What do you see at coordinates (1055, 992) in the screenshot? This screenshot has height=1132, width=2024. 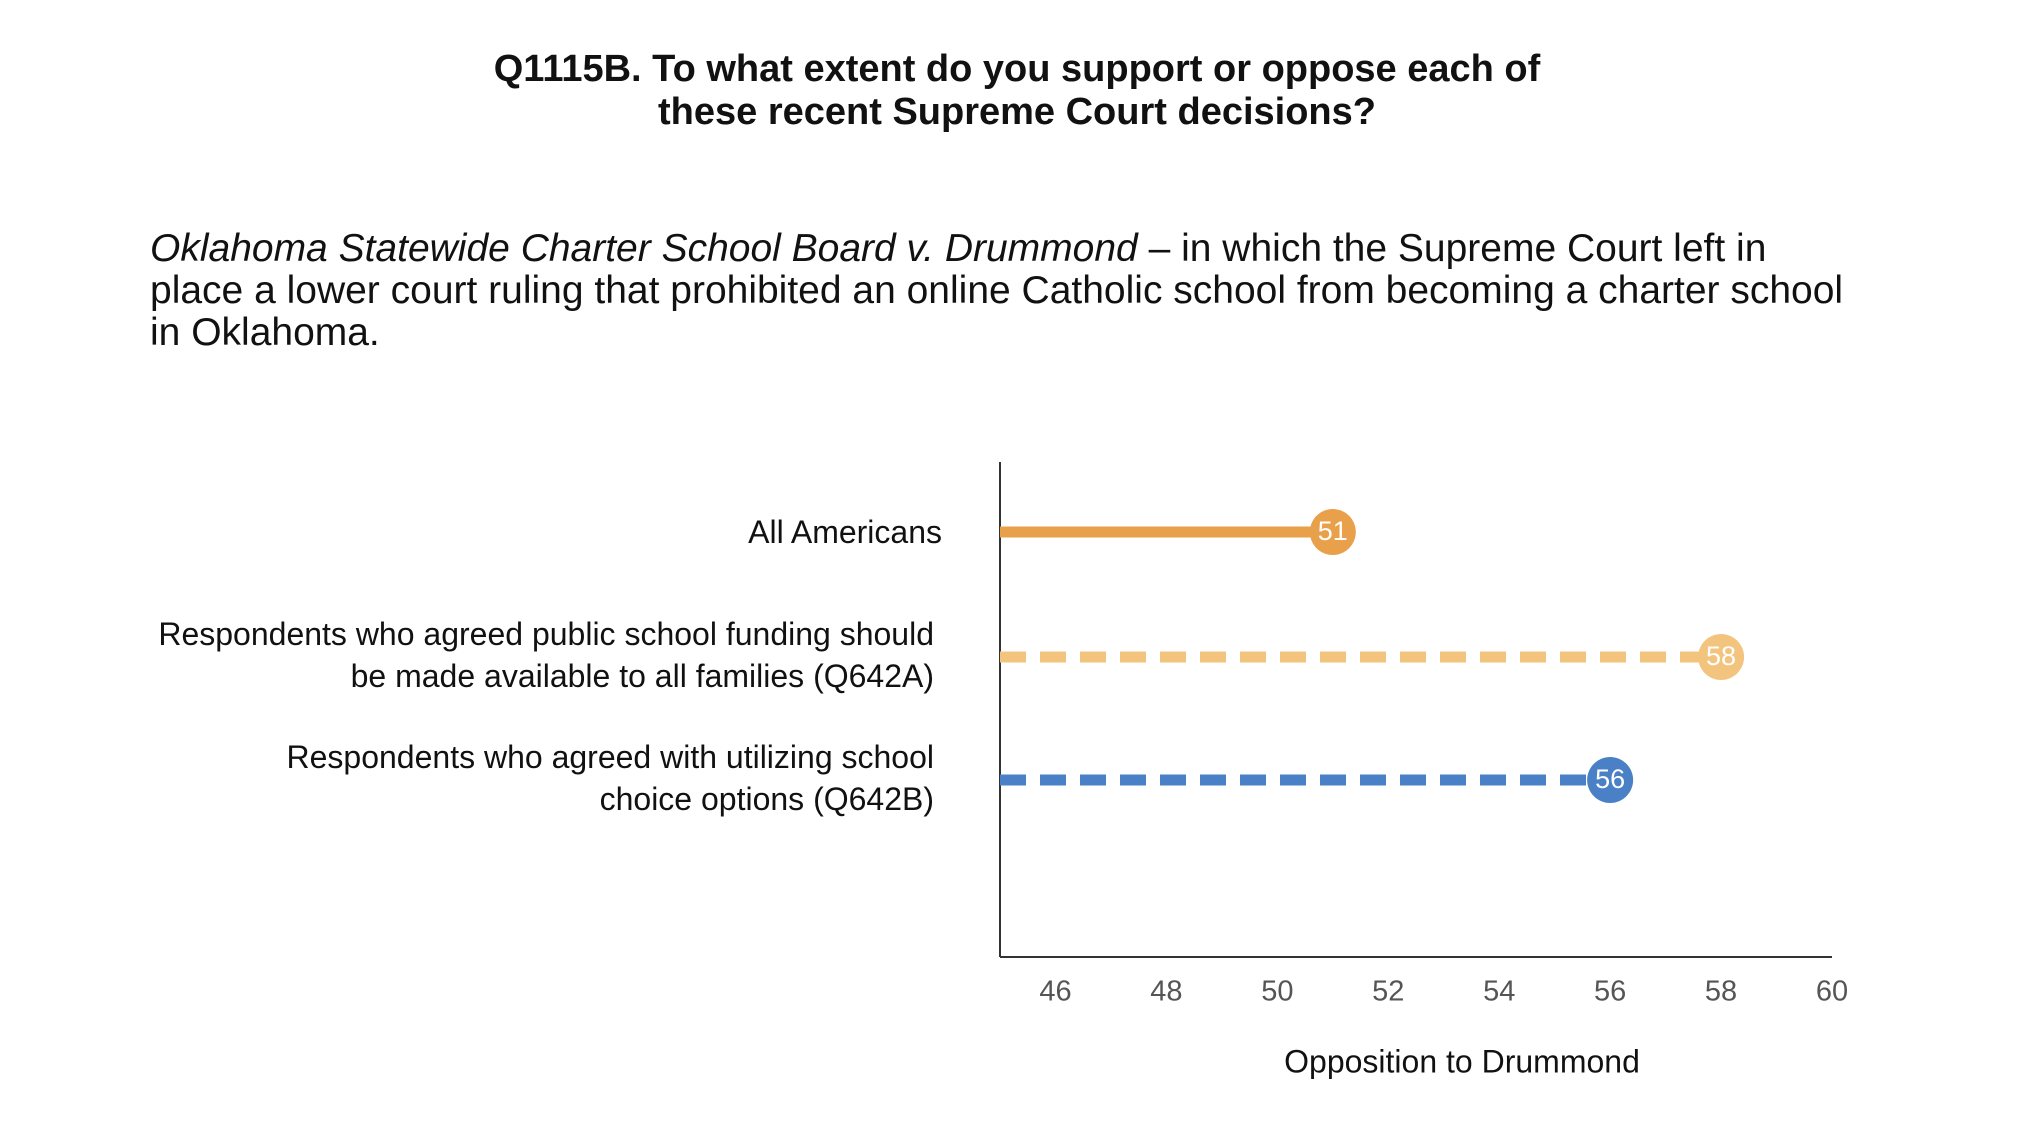 I see `x-tick-label: 46` at bounding box center [1055, 992].